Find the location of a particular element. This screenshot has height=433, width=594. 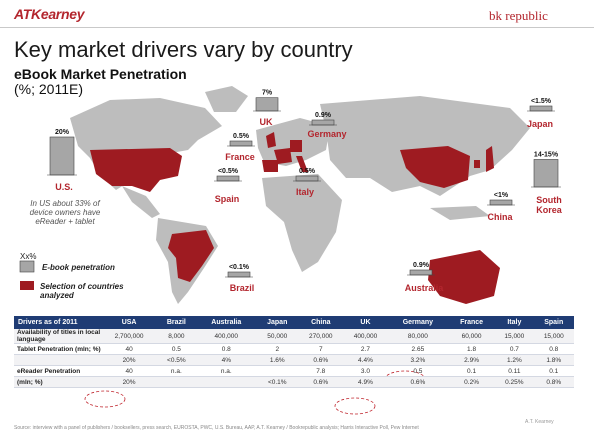

land-asia is located at coordinates (425, 146).